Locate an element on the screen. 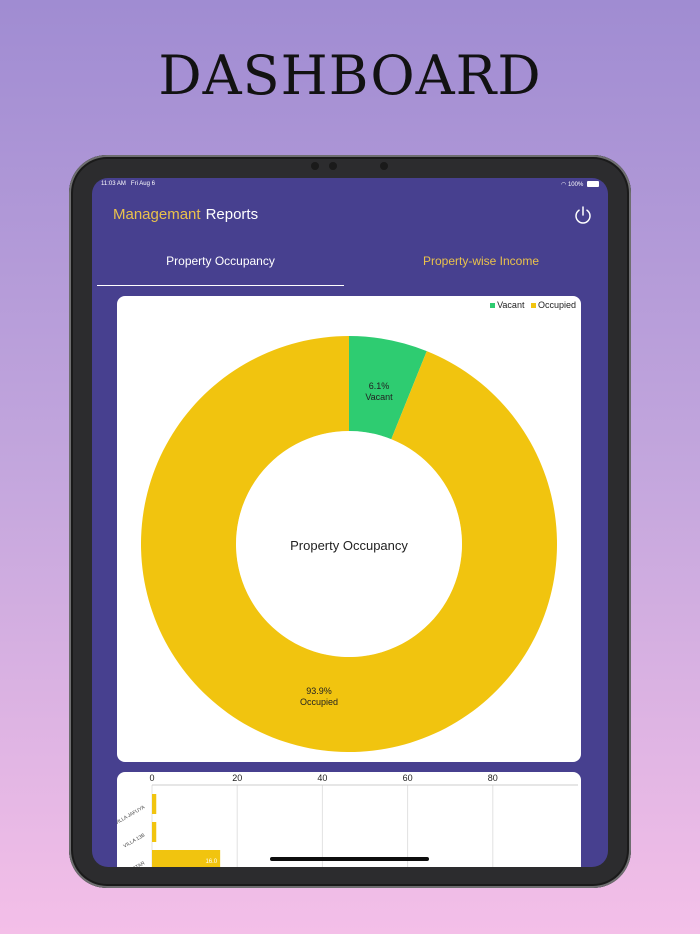  legend-swatch-occupied is located at coordinates (533, 306).